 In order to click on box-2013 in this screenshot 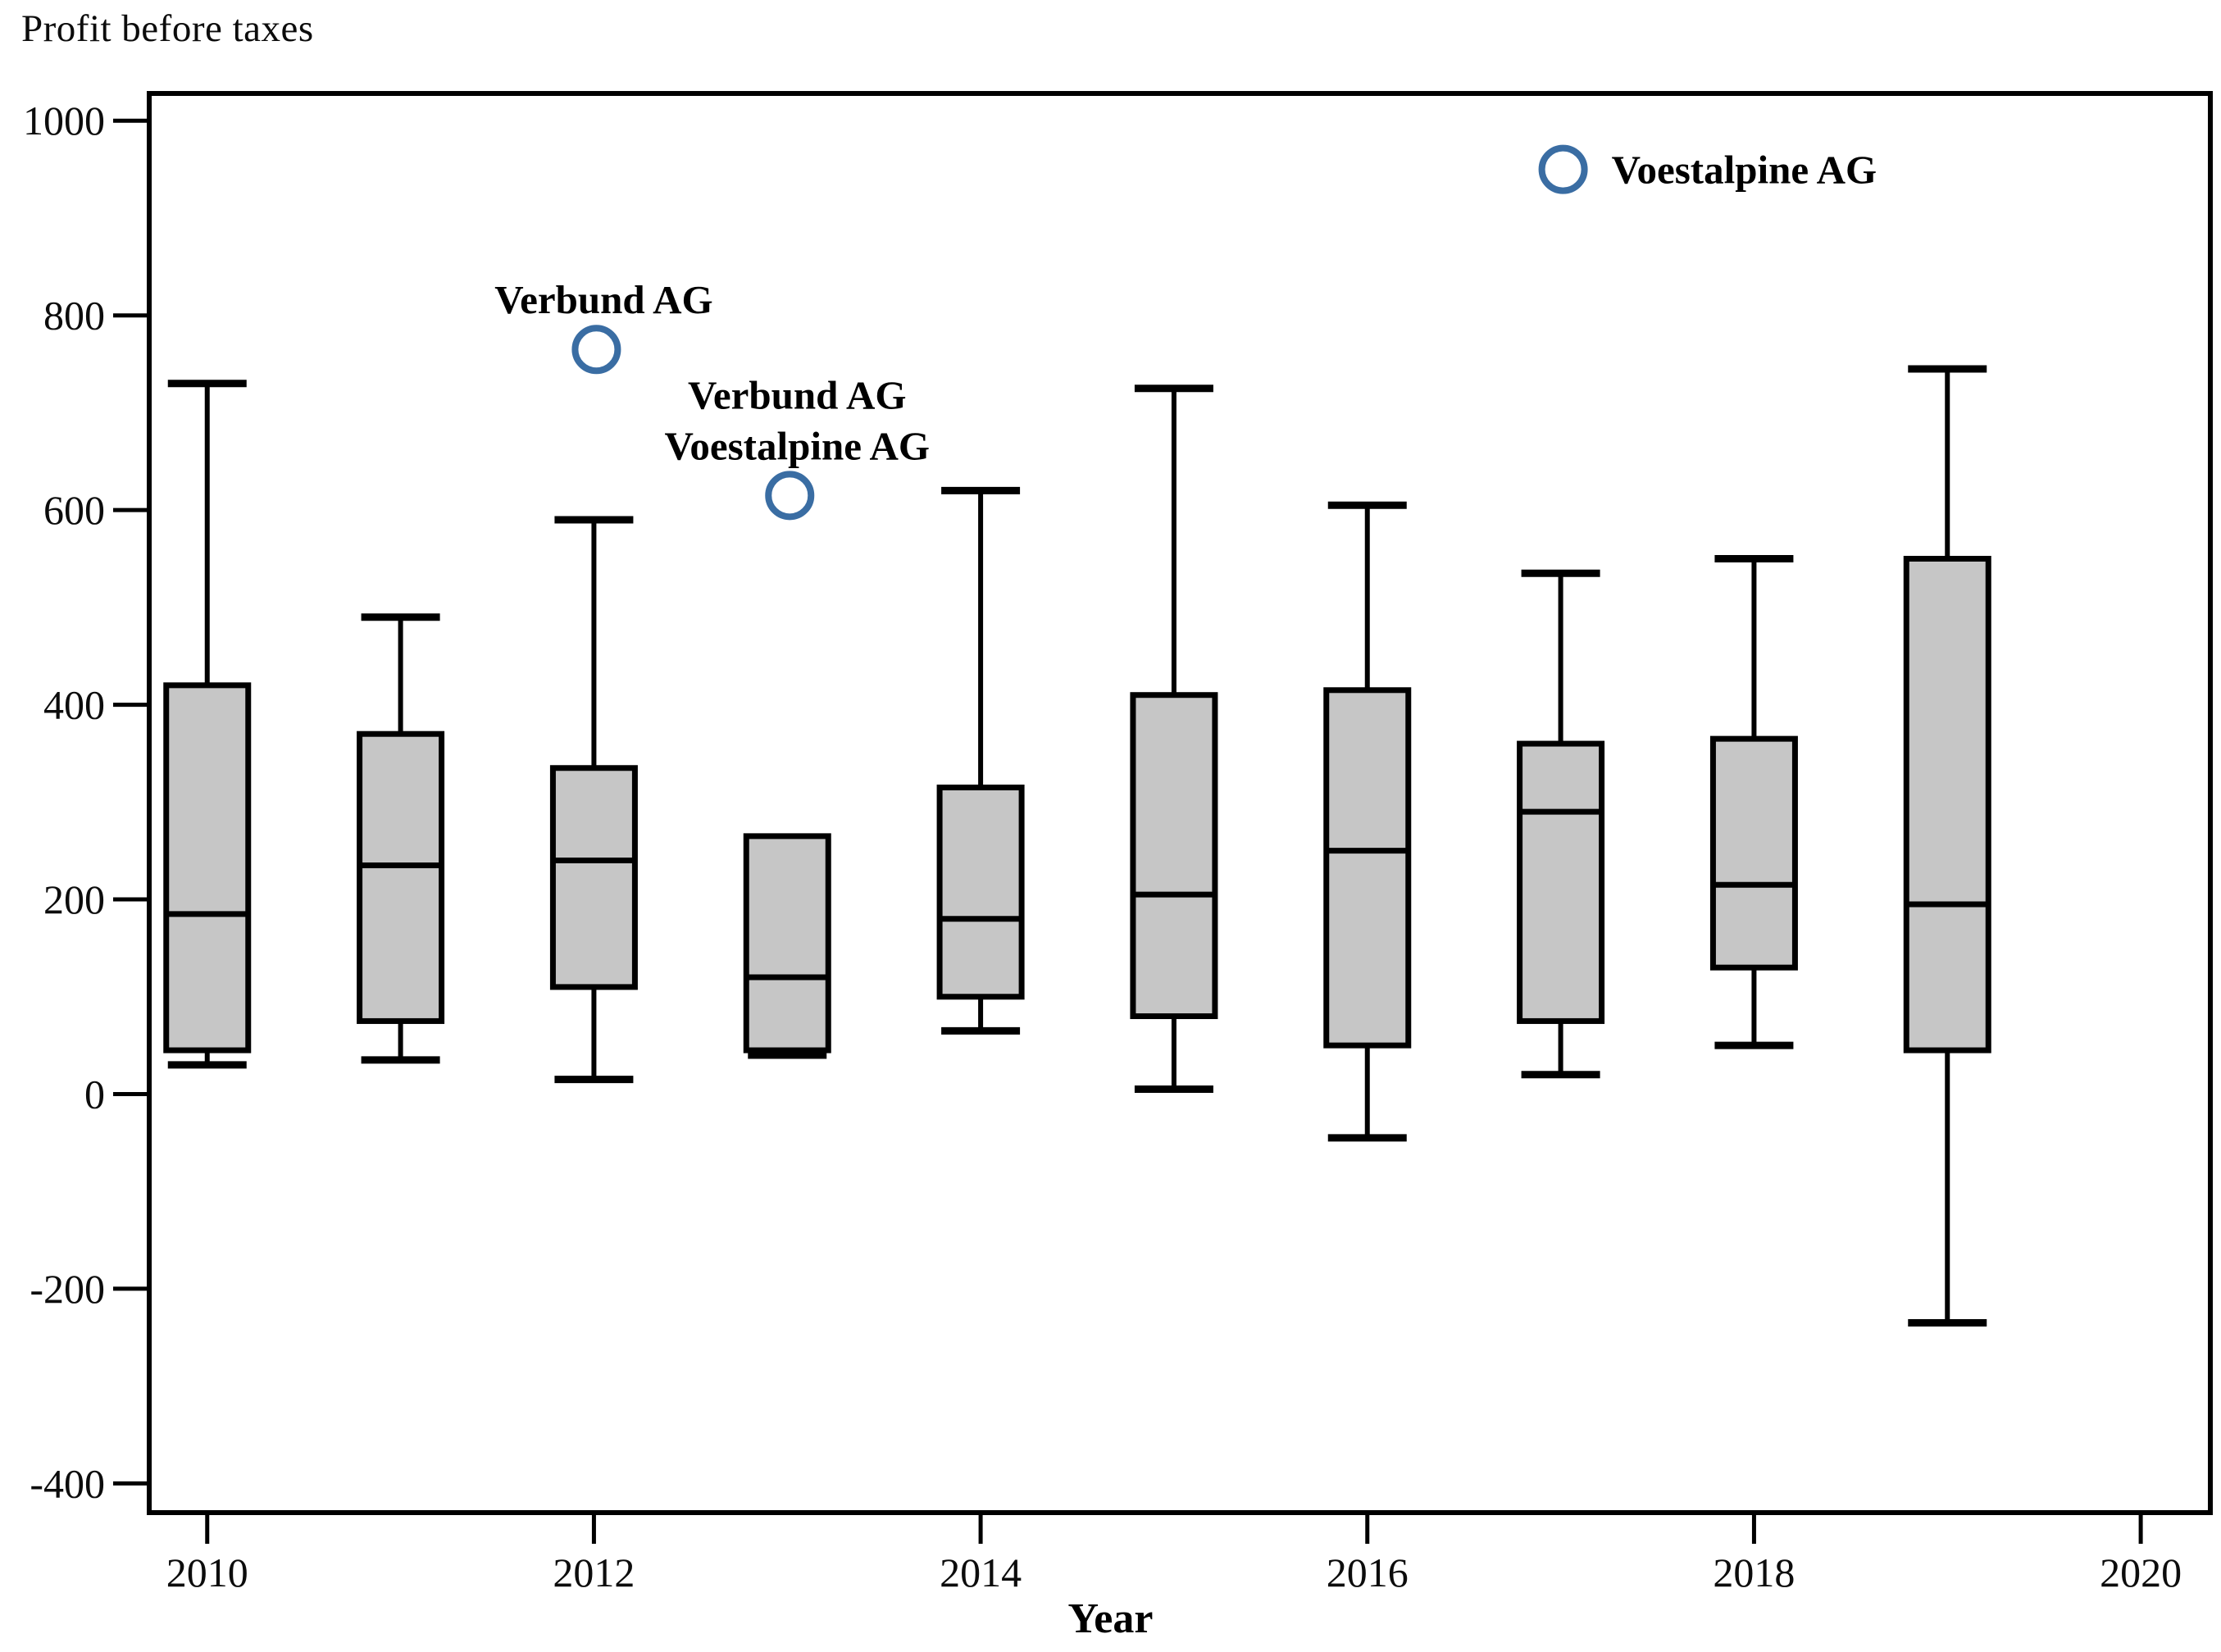, I will do `click(787, 944)`.